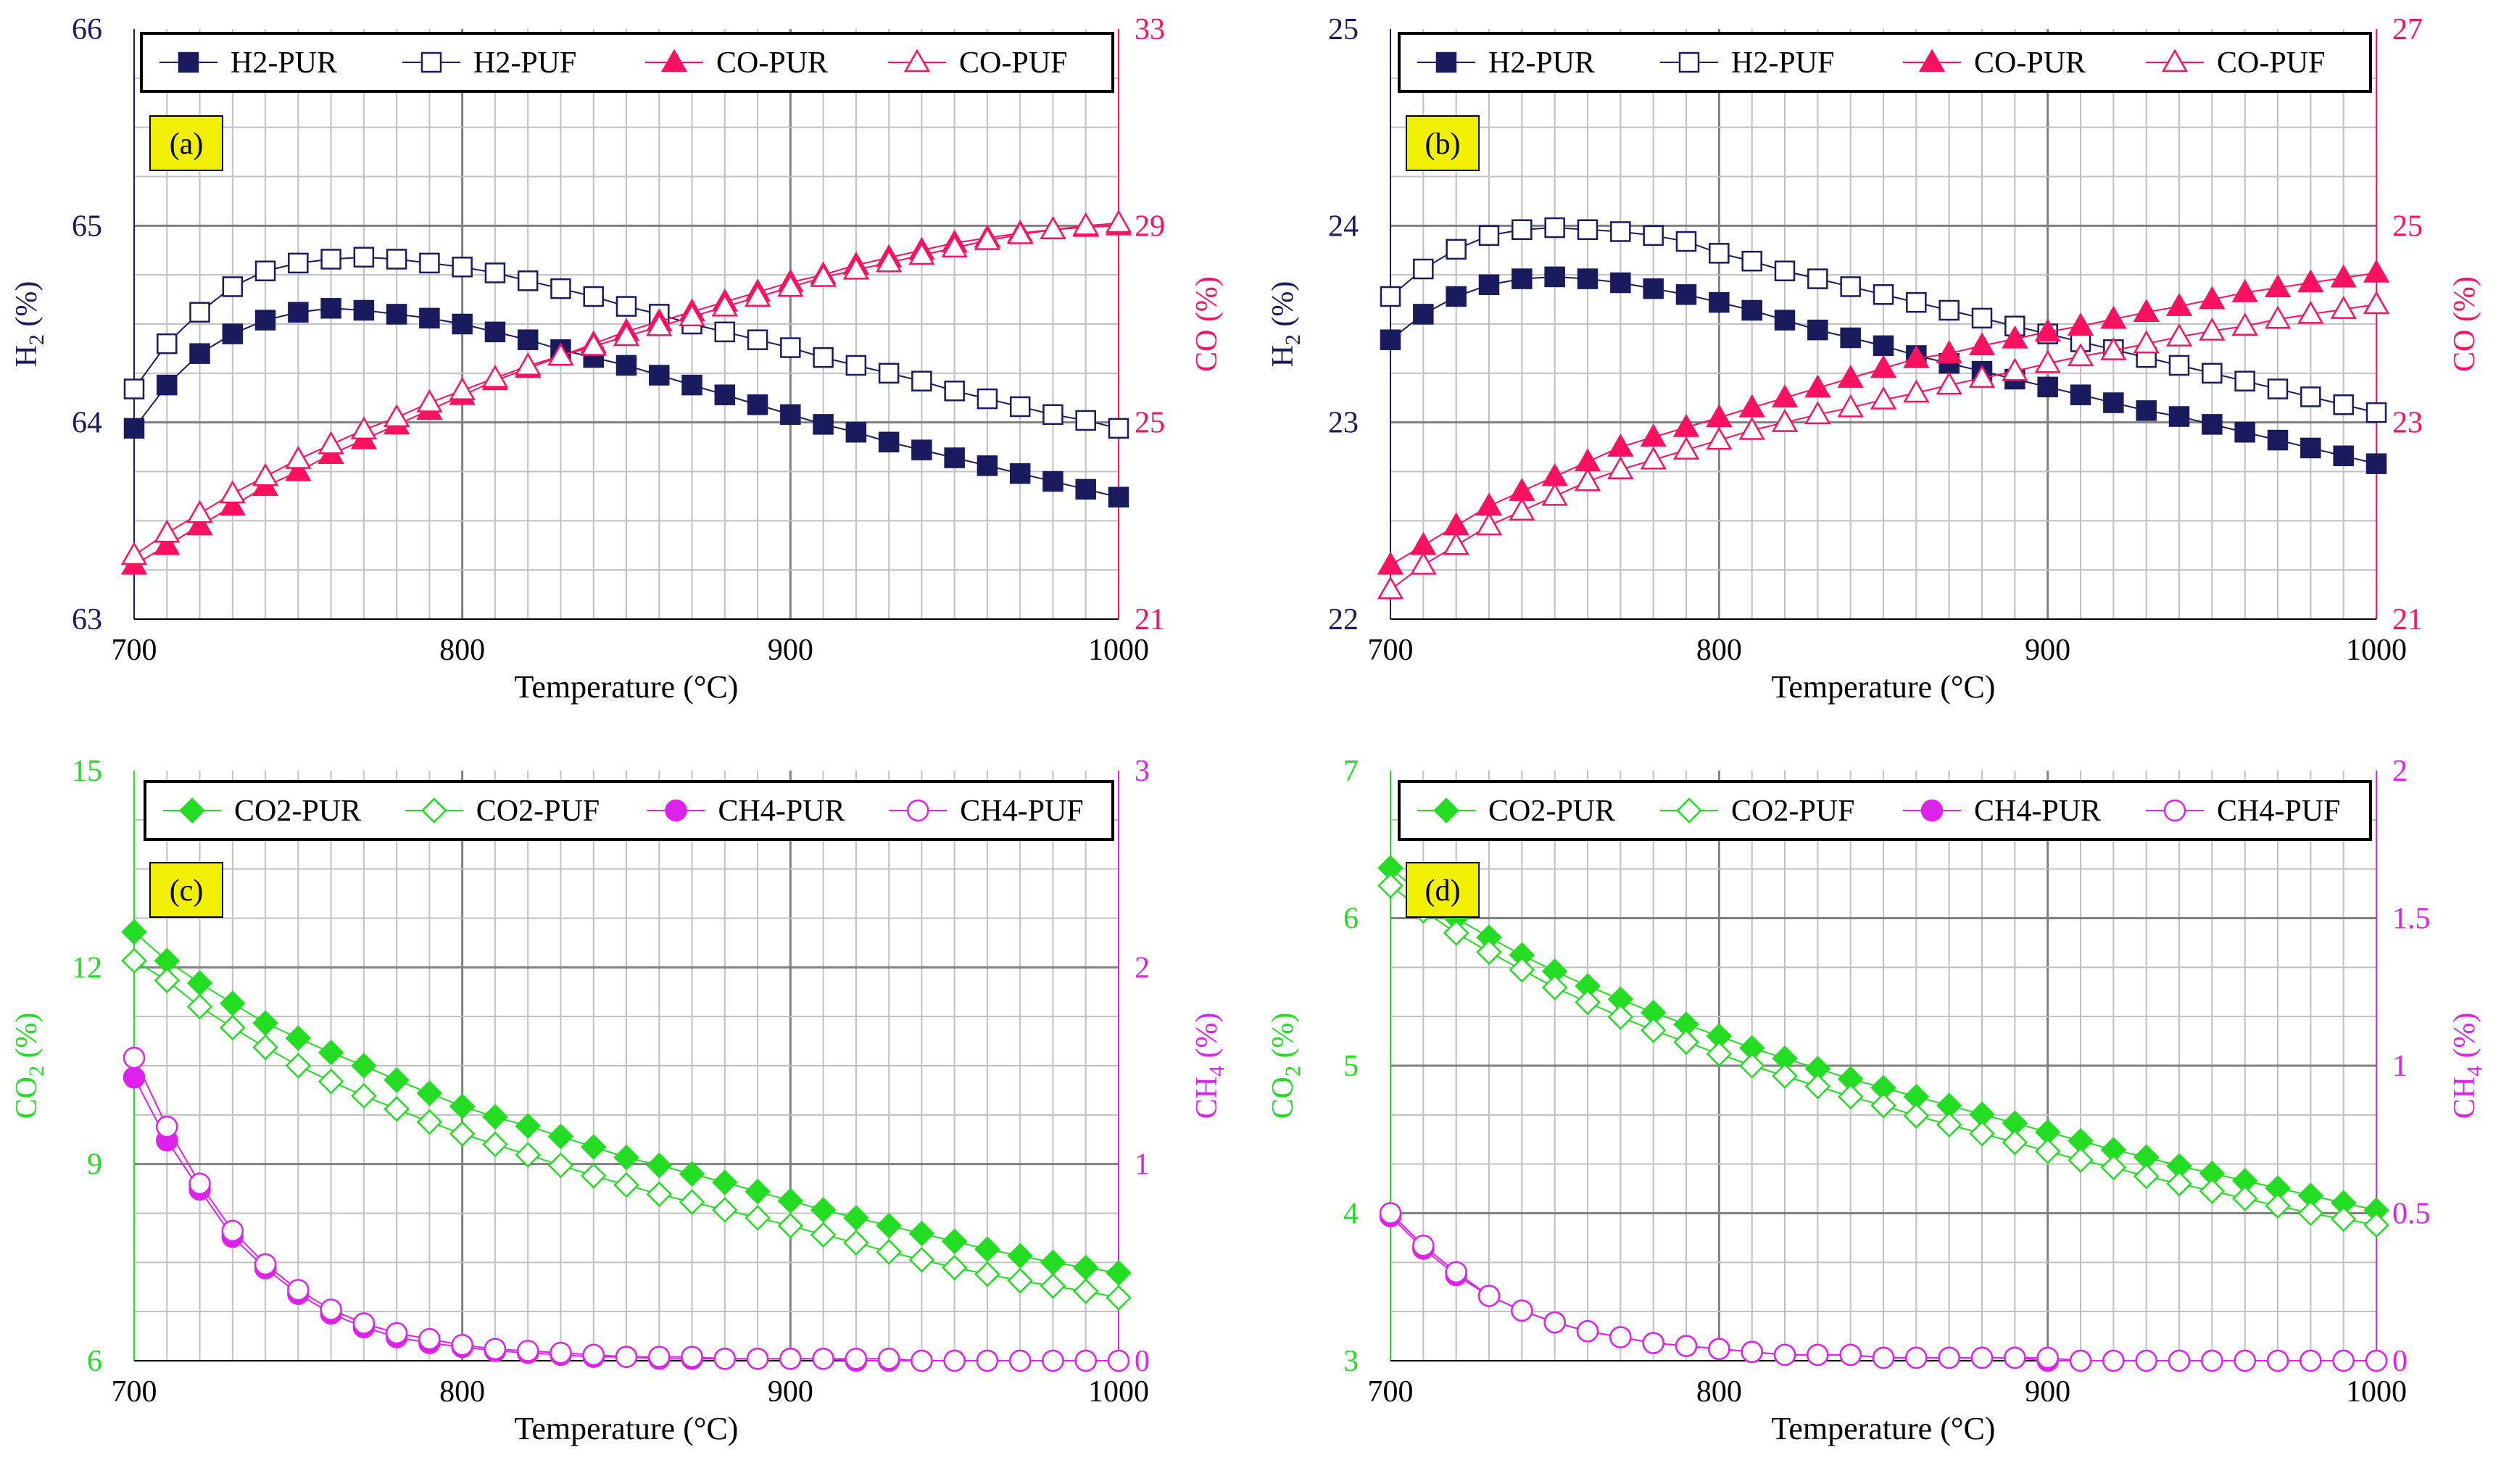 The image size is (2517, 1484). I want to click on x-tick-label: 800, so click(1719, 650).